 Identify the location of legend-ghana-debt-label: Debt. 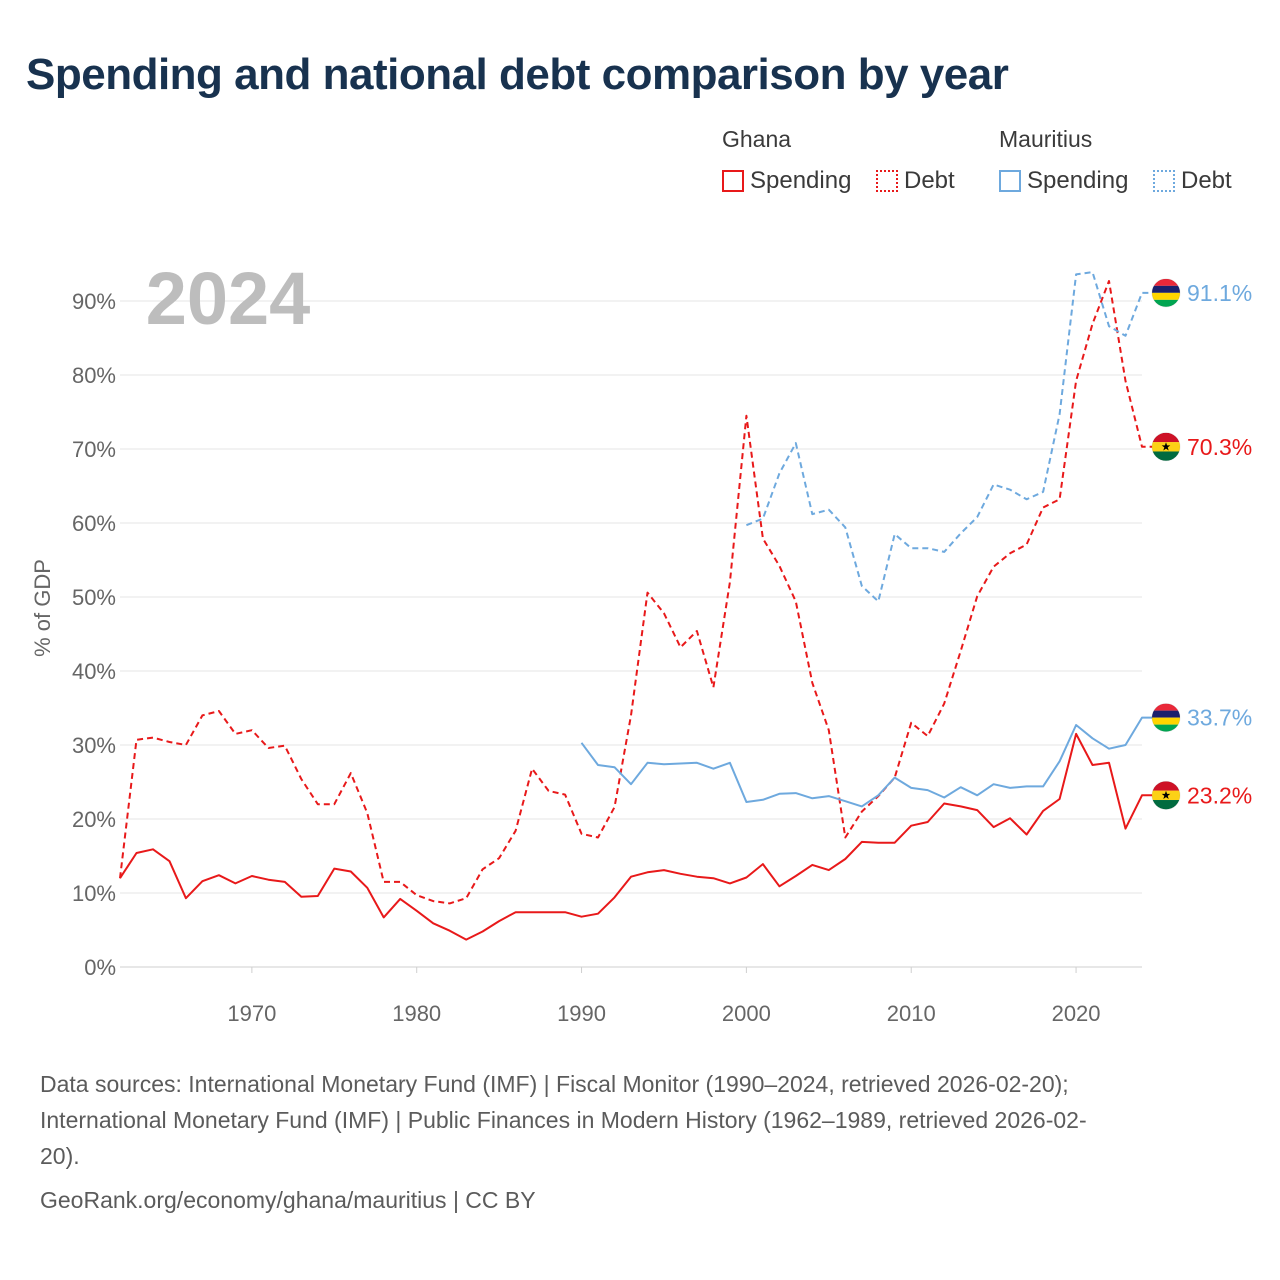
(929, 180).